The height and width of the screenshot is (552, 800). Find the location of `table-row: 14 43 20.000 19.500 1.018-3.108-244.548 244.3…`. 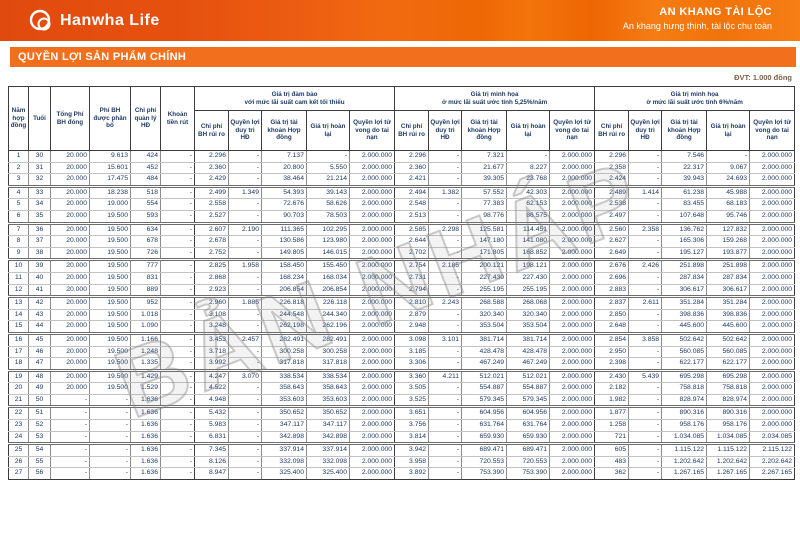

table-row: 14 43 20.000 19.500 1.018-3.108-244.548 244.3… is located at coordinates (402, 315).